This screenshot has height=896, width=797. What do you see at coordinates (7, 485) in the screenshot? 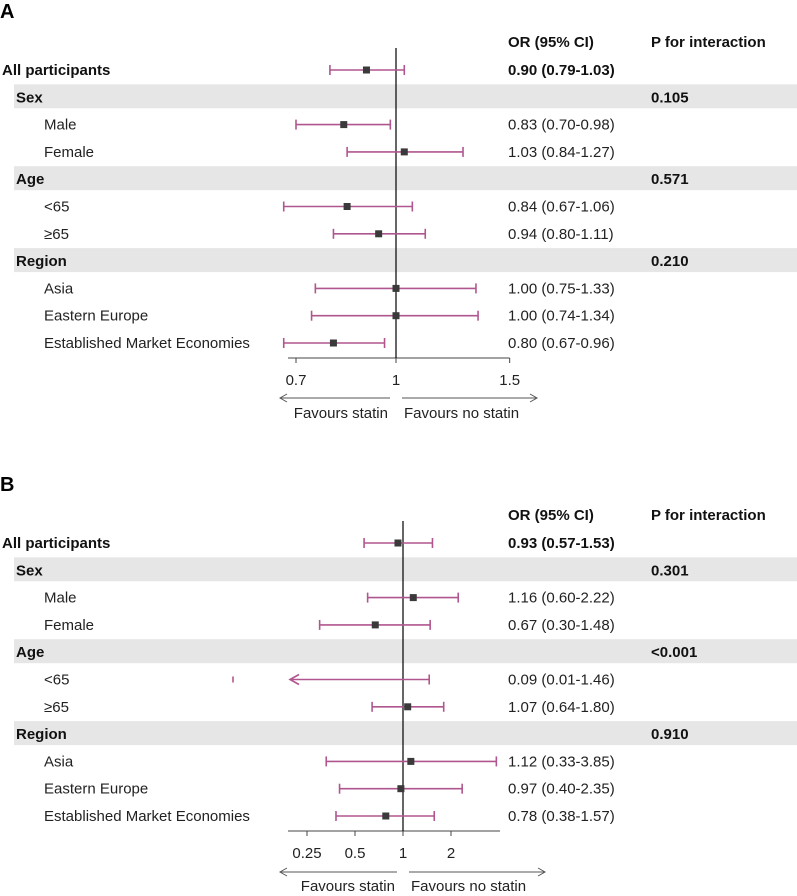
I see `panel-letter: B` at bounding box center [7, 485].